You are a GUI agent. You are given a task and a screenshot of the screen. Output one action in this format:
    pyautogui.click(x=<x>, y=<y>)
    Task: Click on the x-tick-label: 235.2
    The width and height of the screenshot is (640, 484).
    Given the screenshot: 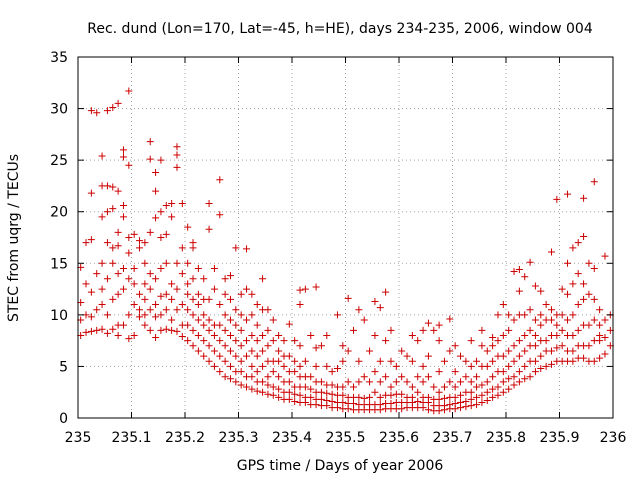 What is the action you would take?
    pyautogui.click(x=185, y=438)
    